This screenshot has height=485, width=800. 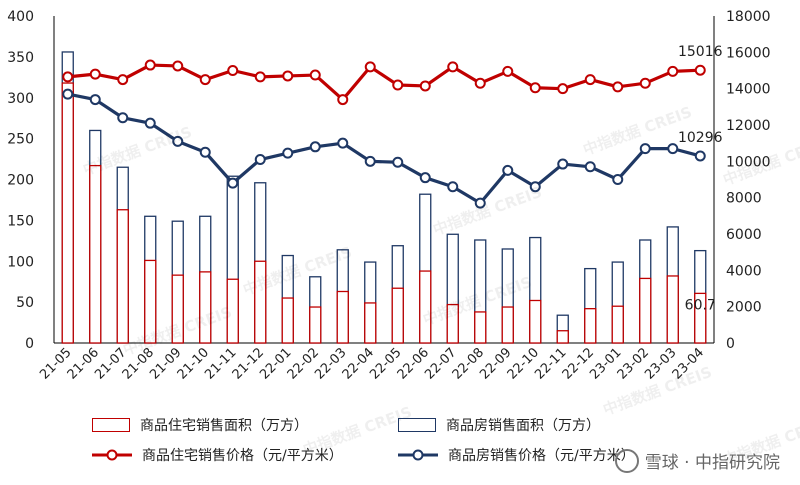 I want to click on right-tick-label: 12000, so click(x=748, y=126).